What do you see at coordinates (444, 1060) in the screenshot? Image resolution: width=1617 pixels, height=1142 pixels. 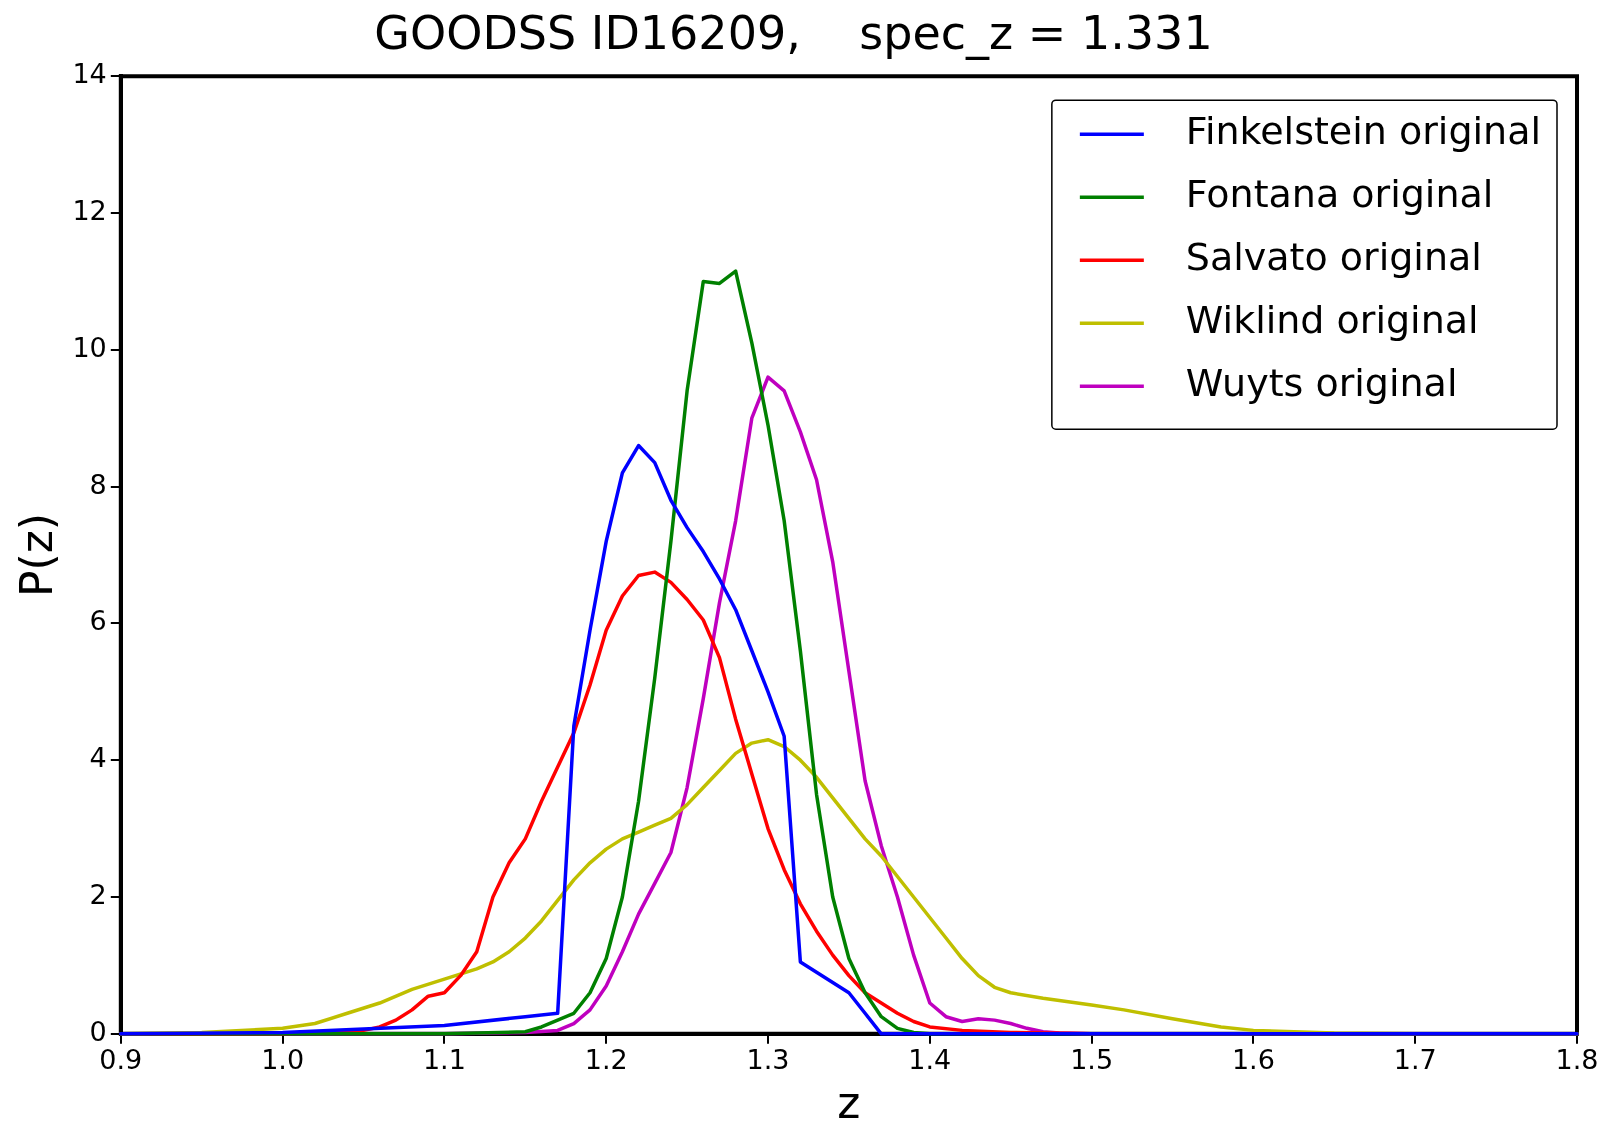 I see `x-tick-label: 1.1` at bounding box center [444, 1060].